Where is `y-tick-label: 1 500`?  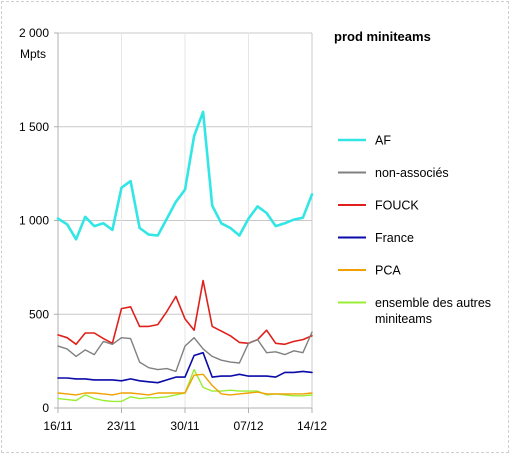
y-tick-label: 1 500 is located at coordinates (34, 127).